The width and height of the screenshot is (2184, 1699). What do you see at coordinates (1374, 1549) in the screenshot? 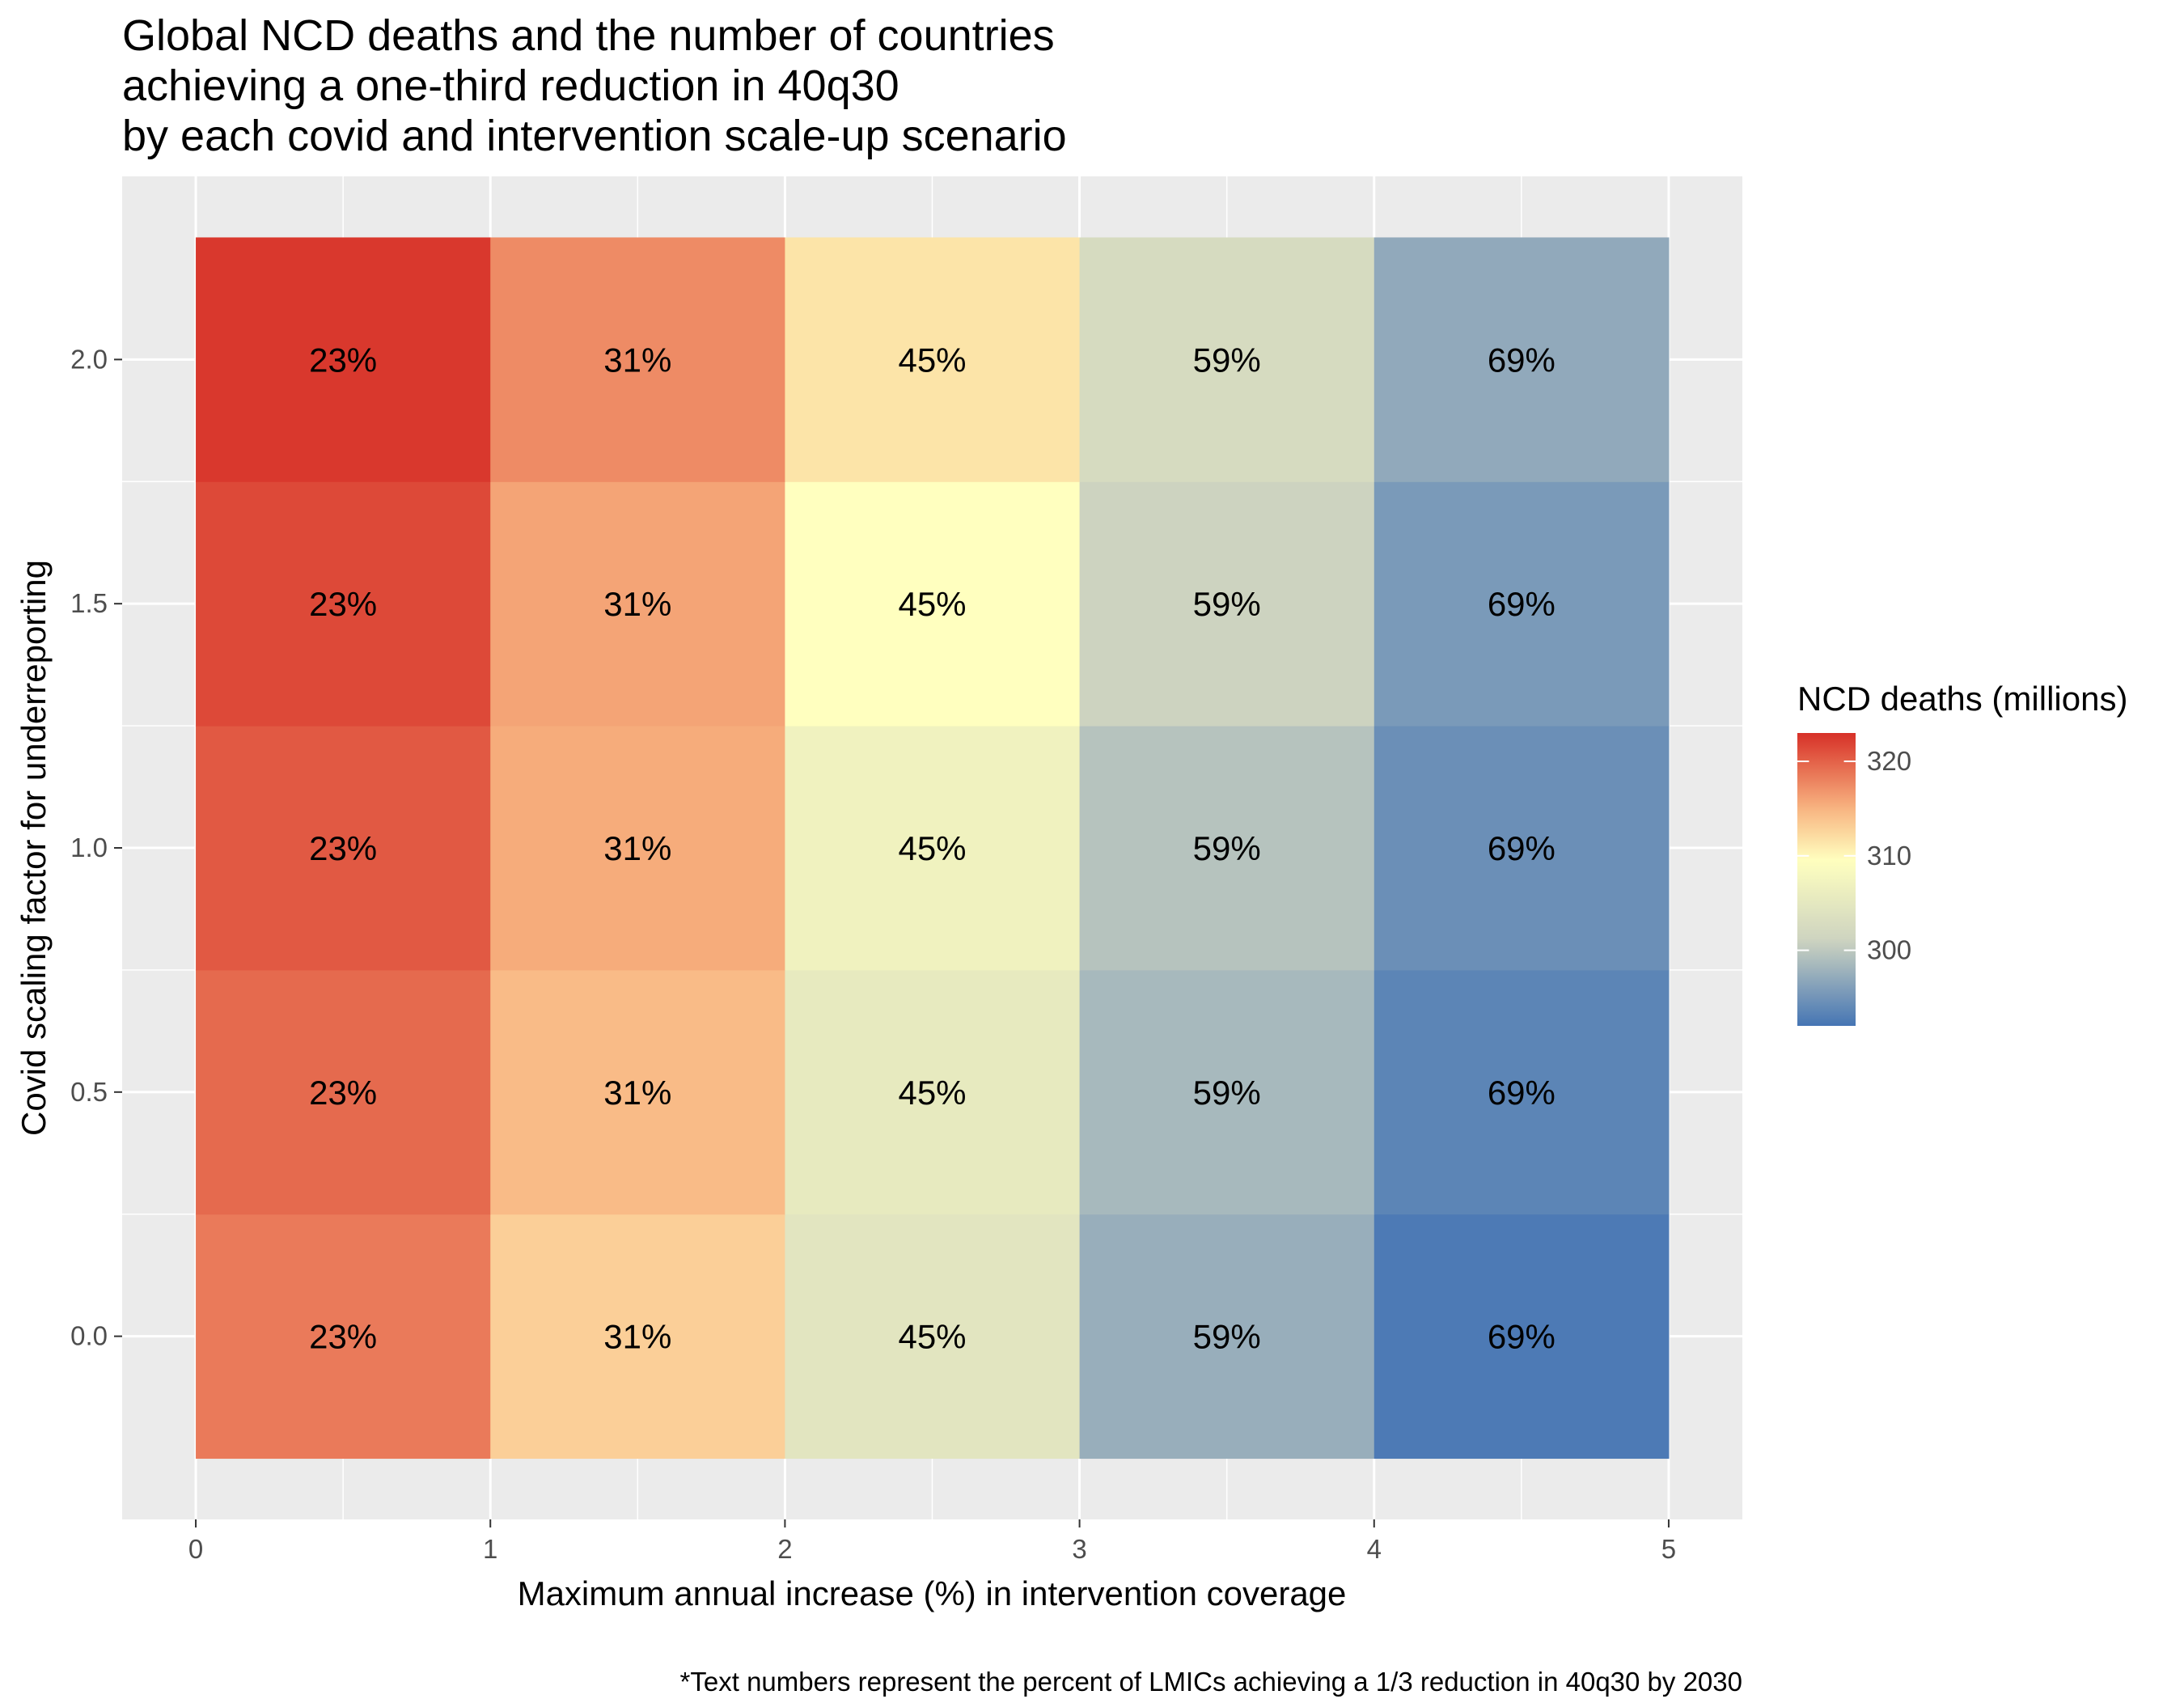
I see `x-tick-label: 4` at bounding box center [1374, 1549].